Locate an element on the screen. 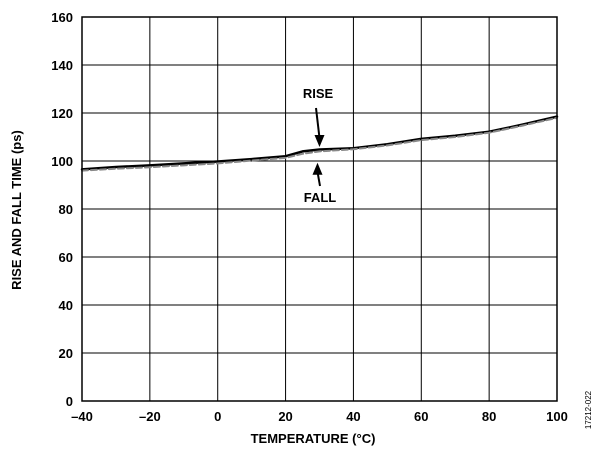  x-tick-label: –40 is located at coordinates (82, 416).